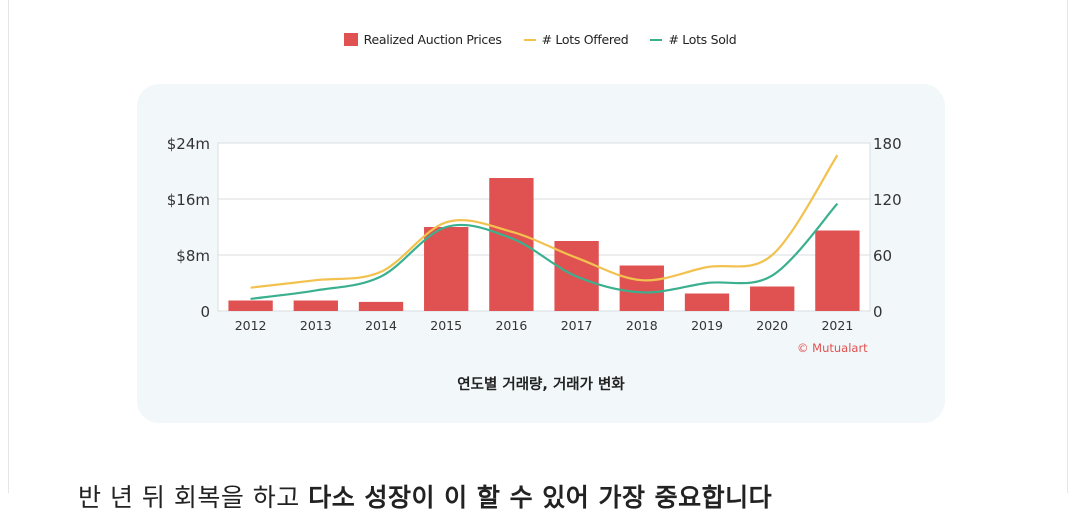  I want to click on bar-2015, so click(446, 269).